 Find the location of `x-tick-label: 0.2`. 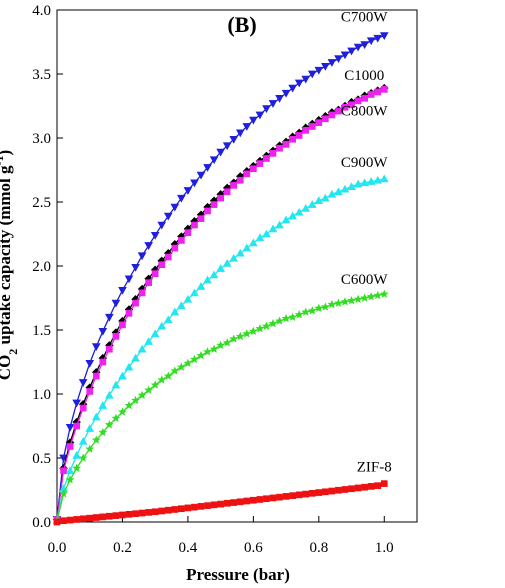

x-tick-label: 0.2 is located at coordinates (122, 548).